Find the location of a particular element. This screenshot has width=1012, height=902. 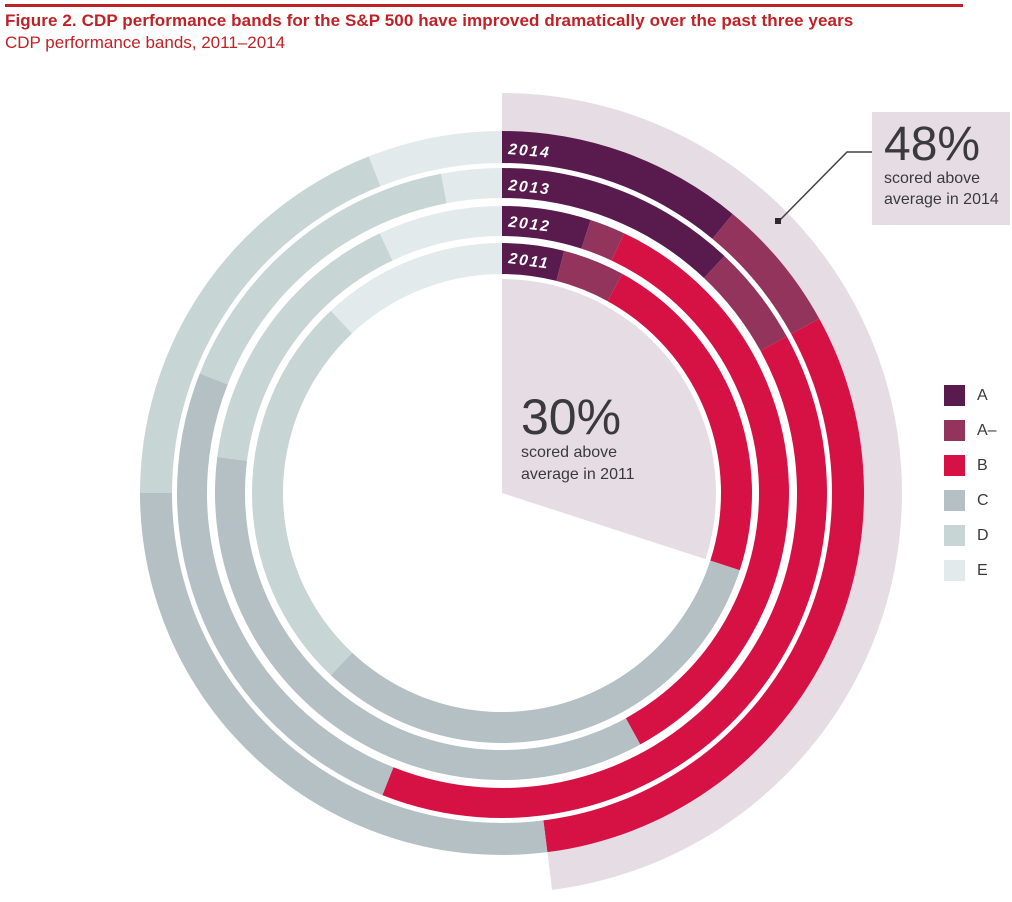

ring-2014-segment-D is located at coordinates (260, 325).